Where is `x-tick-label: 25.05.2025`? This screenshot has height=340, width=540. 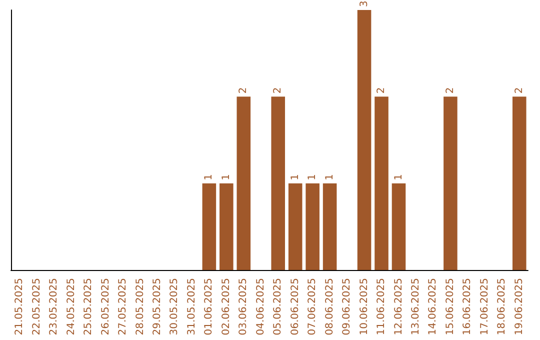
x-tick-label: 25.05.2025 is located at coordinates (88, 307).